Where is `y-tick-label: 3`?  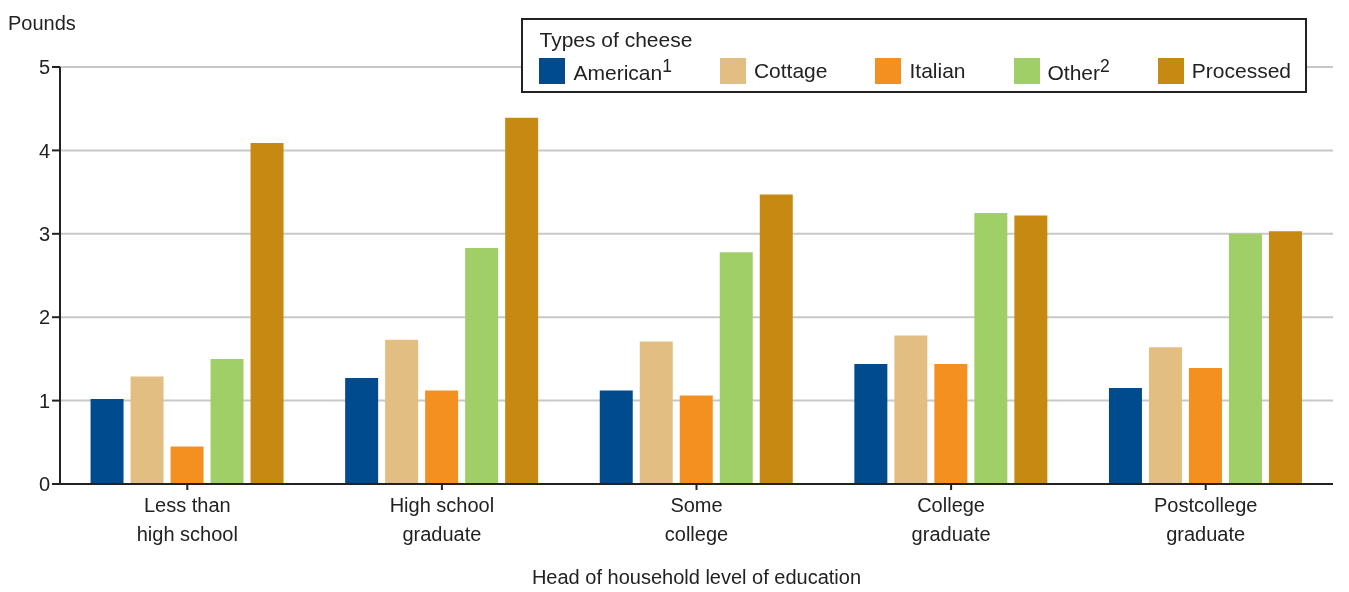
y-tick-label: 3 is located at coordinates (44, 233).